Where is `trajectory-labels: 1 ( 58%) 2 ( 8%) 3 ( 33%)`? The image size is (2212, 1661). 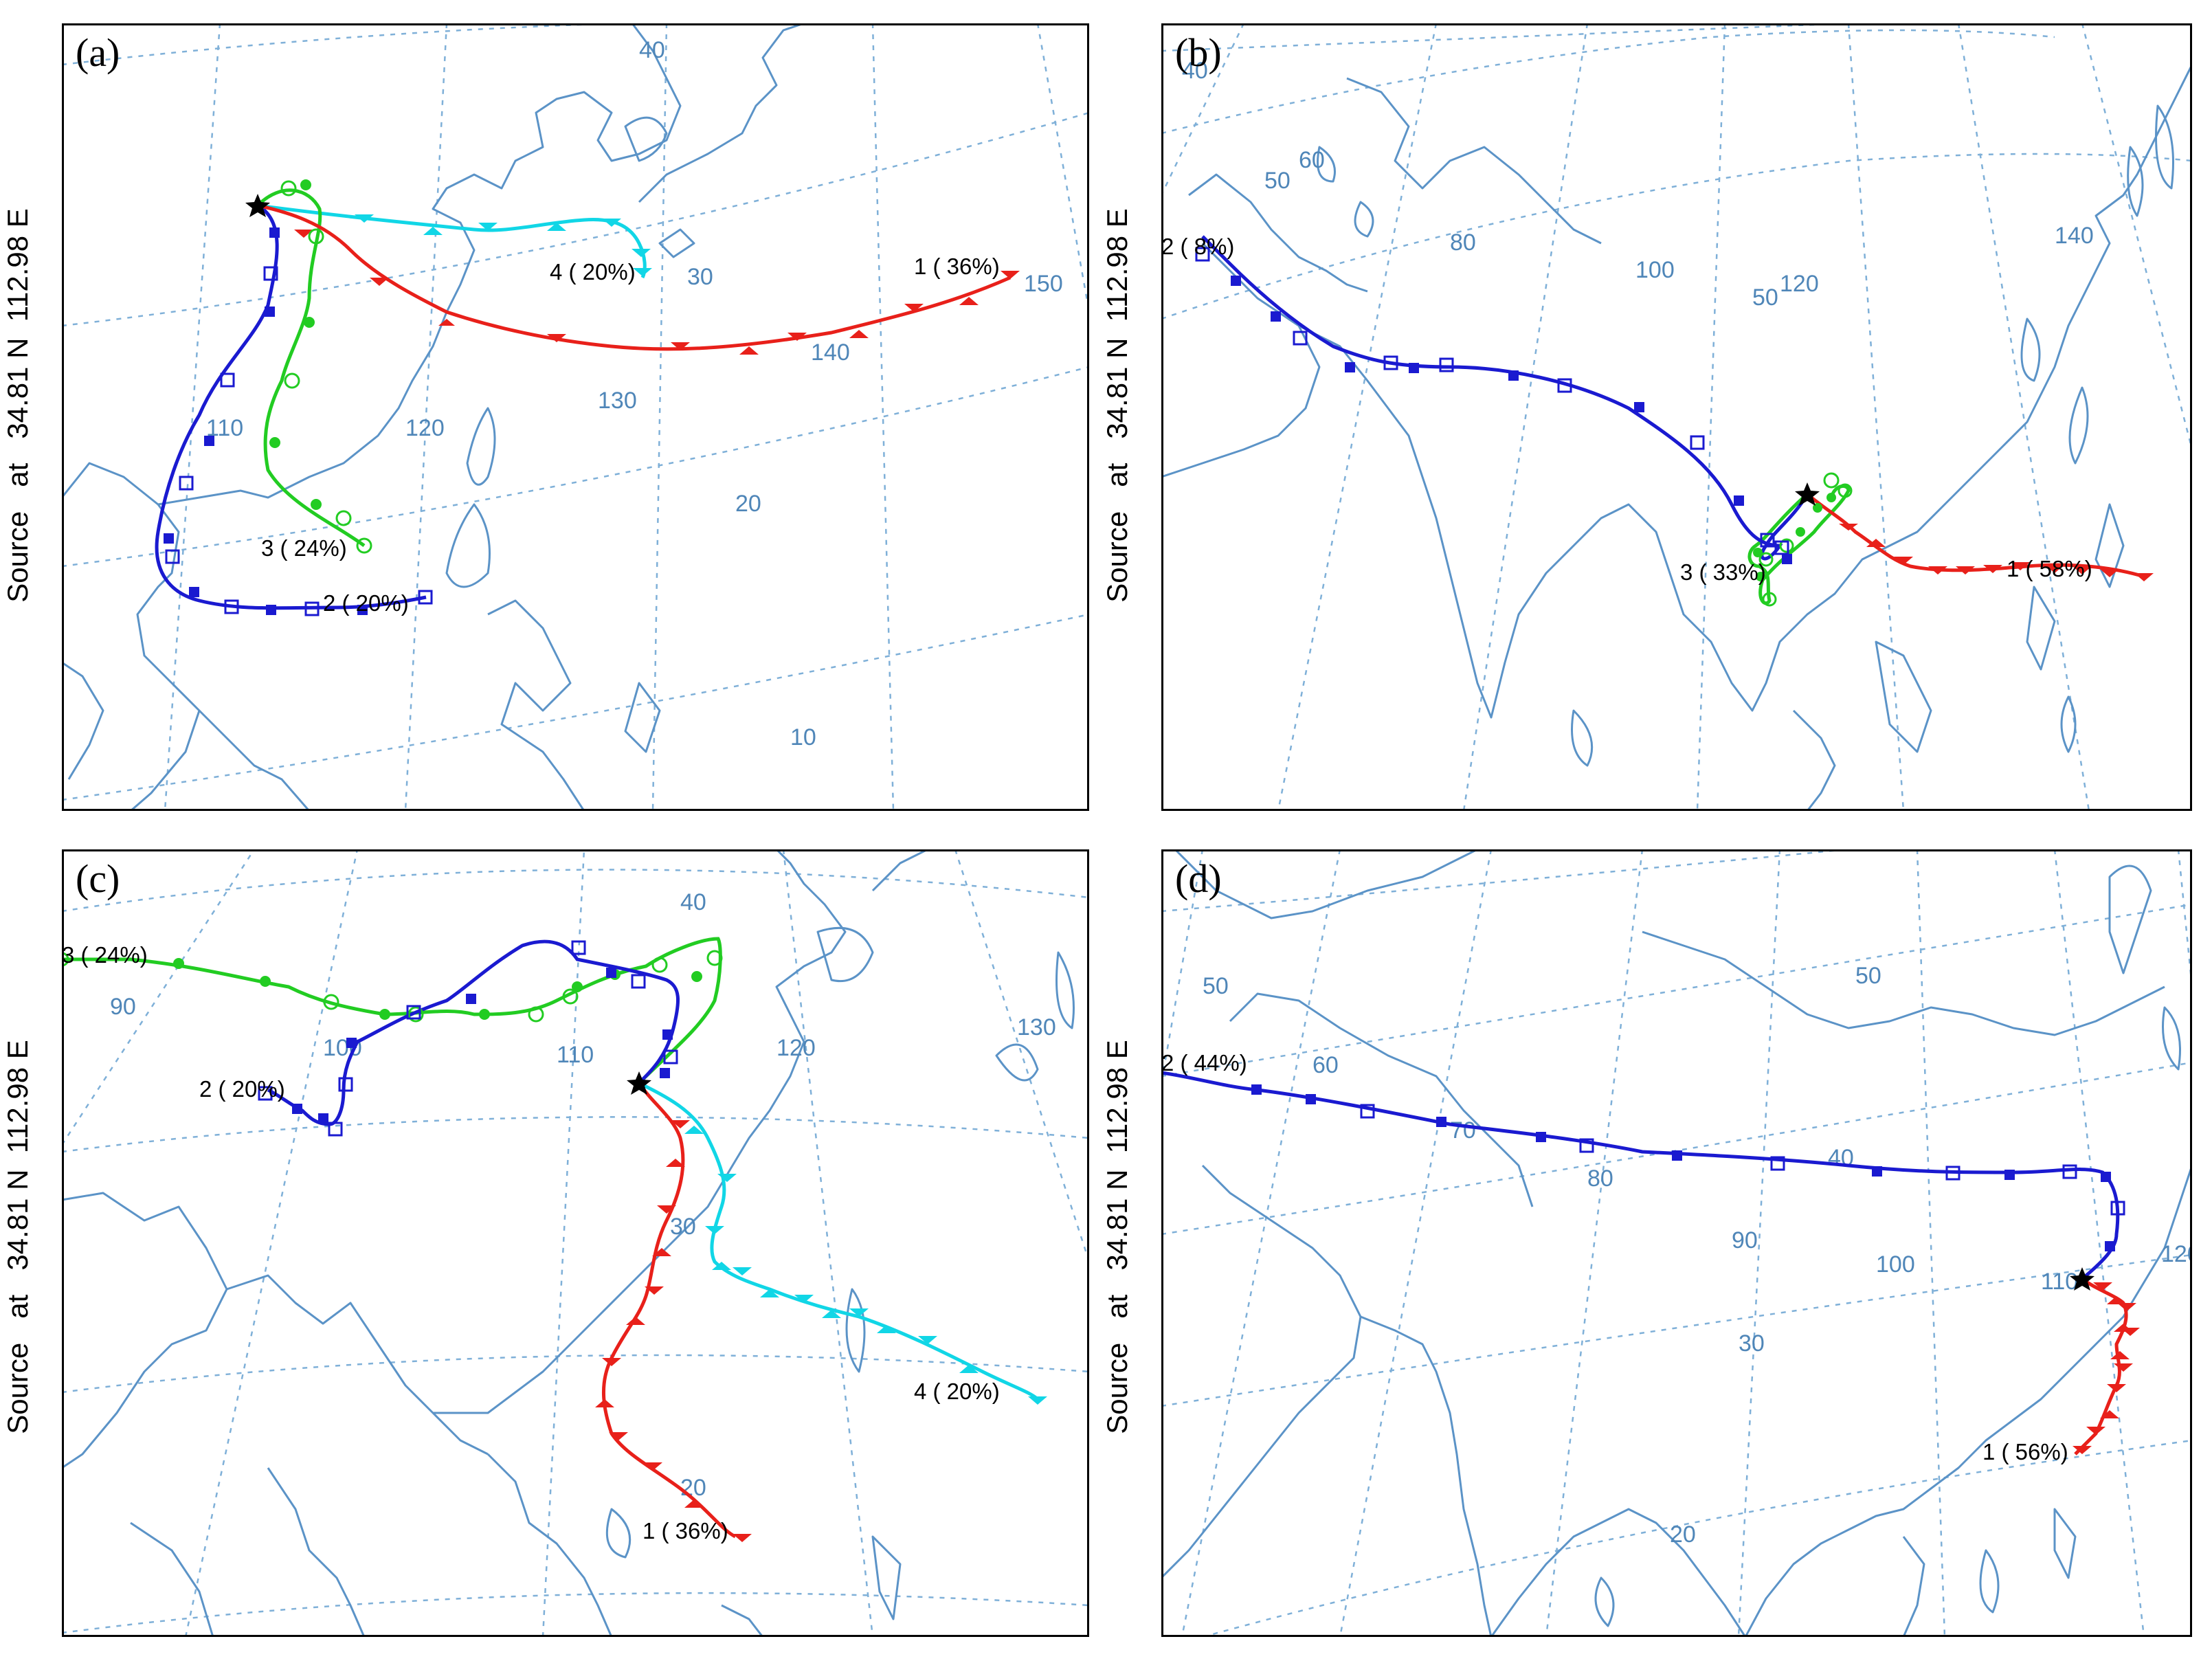
trajectory-labels: 1 ( 58%) 2 ( 8%) 3 ( 33%) is located at coordinates (1626, 410).